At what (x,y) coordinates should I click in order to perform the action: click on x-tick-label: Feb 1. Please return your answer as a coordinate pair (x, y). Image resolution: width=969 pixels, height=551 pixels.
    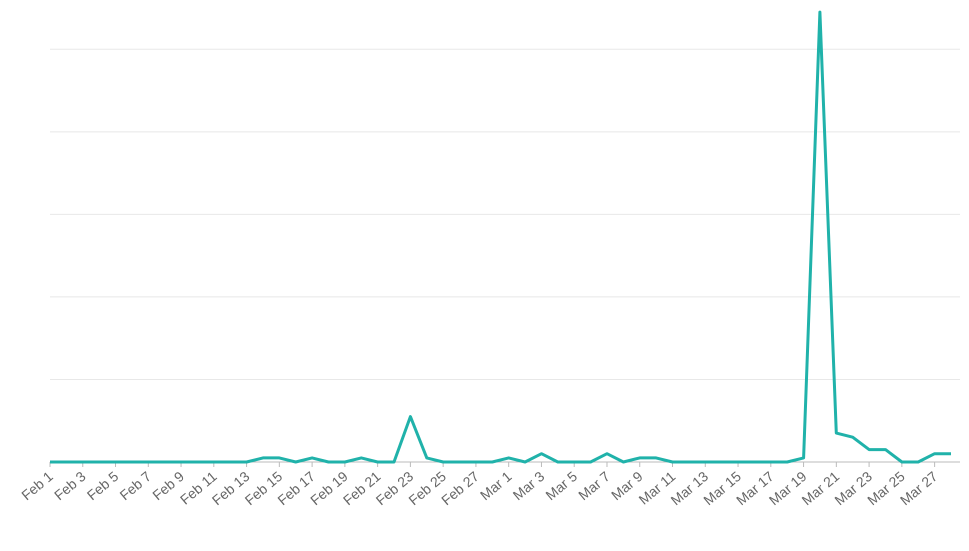
    Looking at the image, I should click on (37, 485).